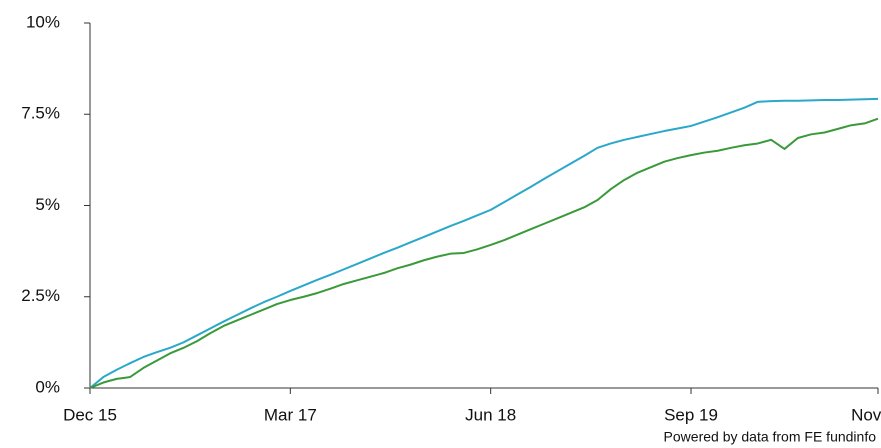 This screenshot has height=448, width=881. I want to click on x-tick-label: Sep 19, so click(691, 414).